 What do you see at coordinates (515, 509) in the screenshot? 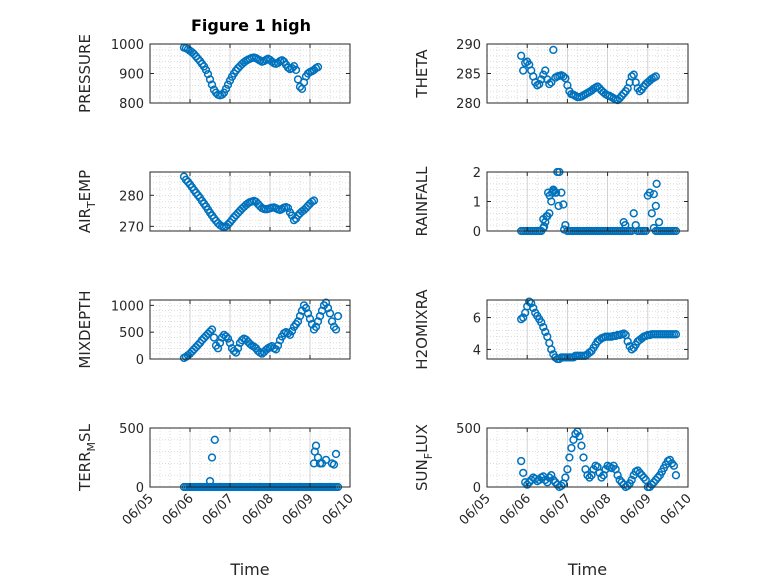
I see `x-tick-label: 06/06` at bounding box center [515, 509].